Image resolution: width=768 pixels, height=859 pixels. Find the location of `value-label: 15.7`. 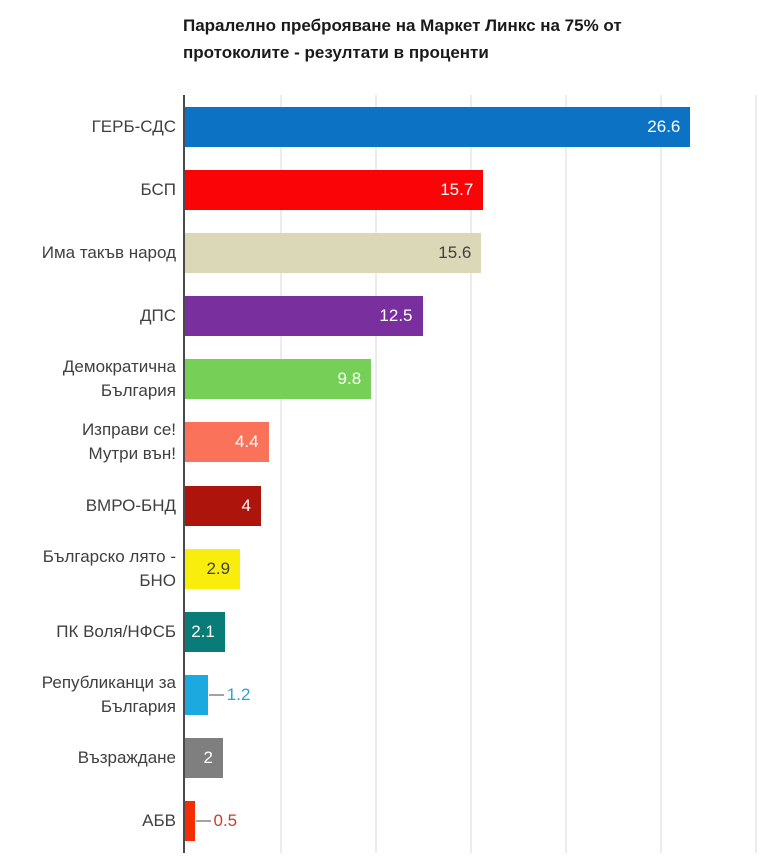

value-label: 15.7 is located at coordinates (457, 189).